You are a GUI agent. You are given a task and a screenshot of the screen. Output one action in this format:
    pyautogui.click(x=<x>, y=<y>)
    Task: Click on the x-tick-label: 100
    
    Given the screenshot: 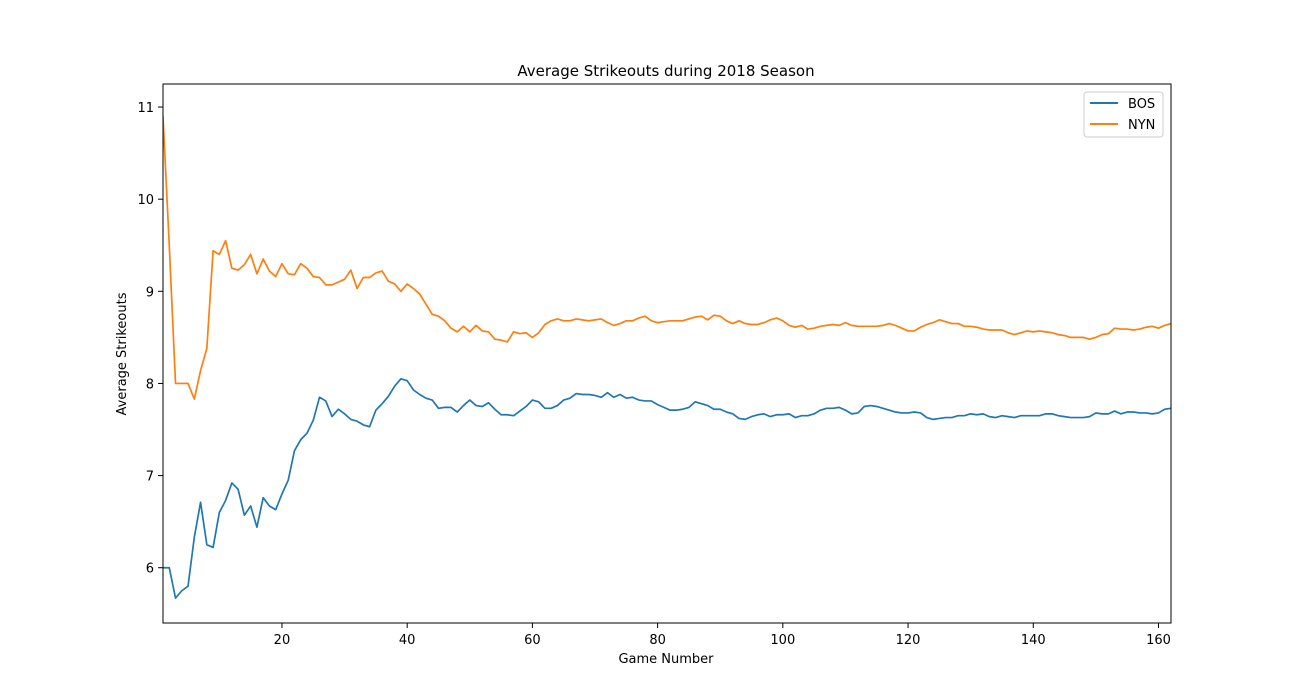 What is the action you would take?
    pyautogui.click(x=782, y=640)
    